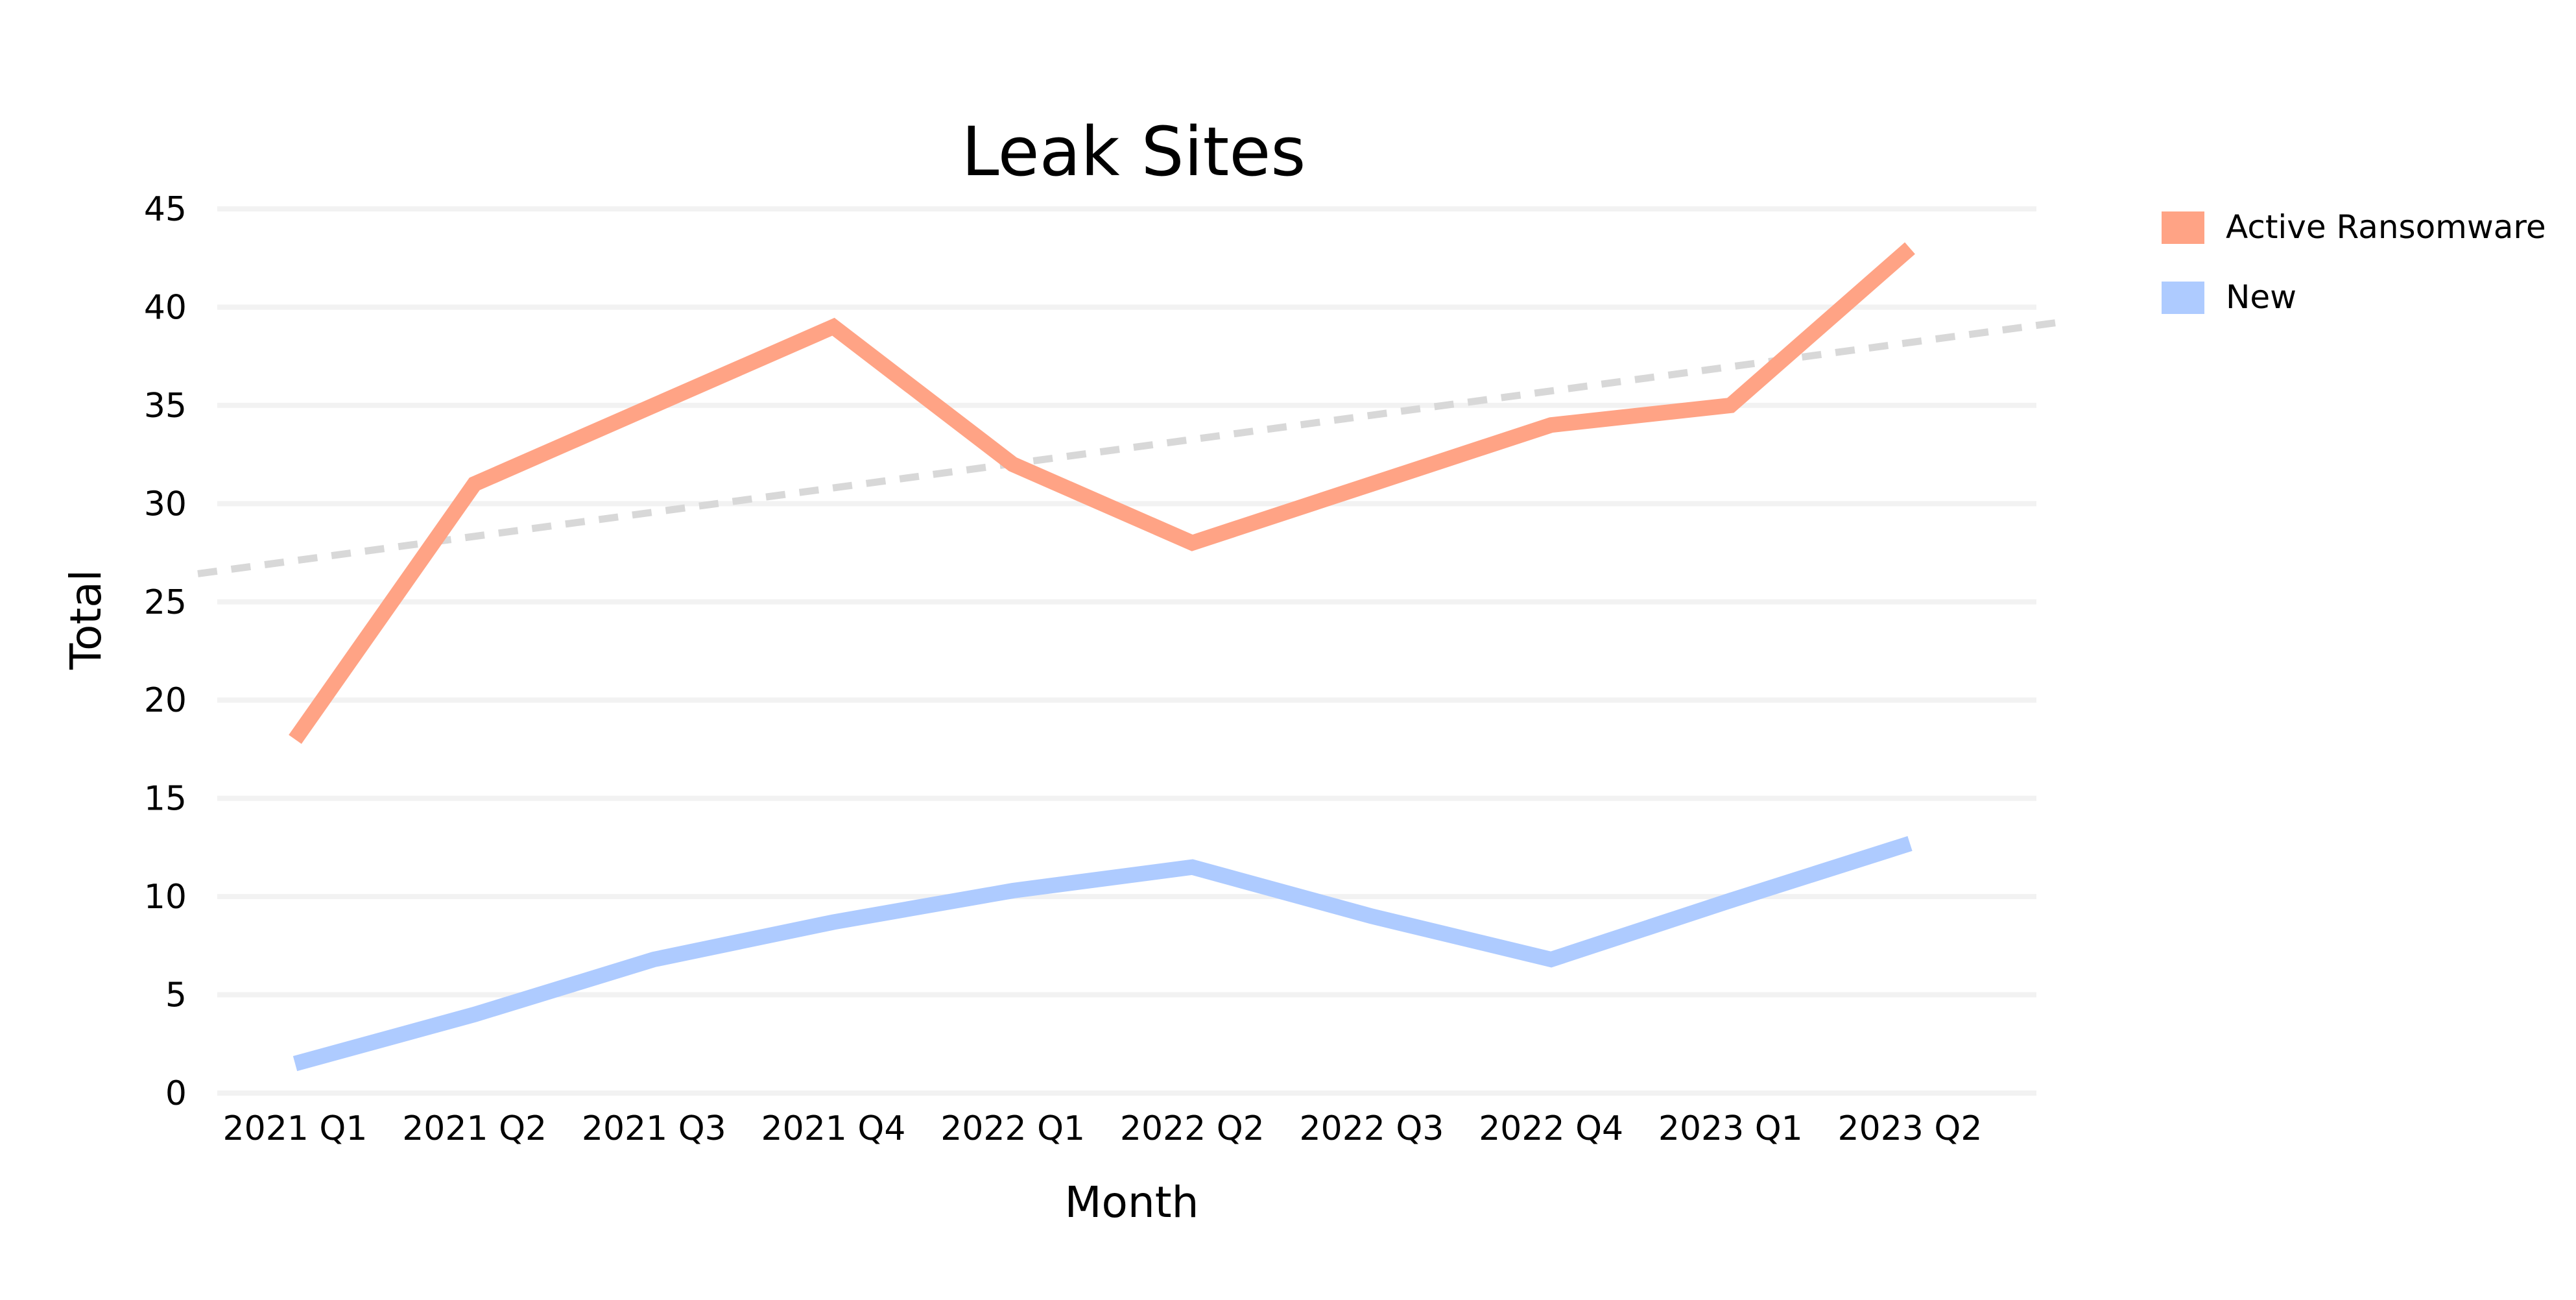  What do you see at coordinates (165, 651) in the screenshot?
I see `y-axis-ticks: 0 5 10 15 20 25 30 35 40 45` at bounding box center [165, 651].